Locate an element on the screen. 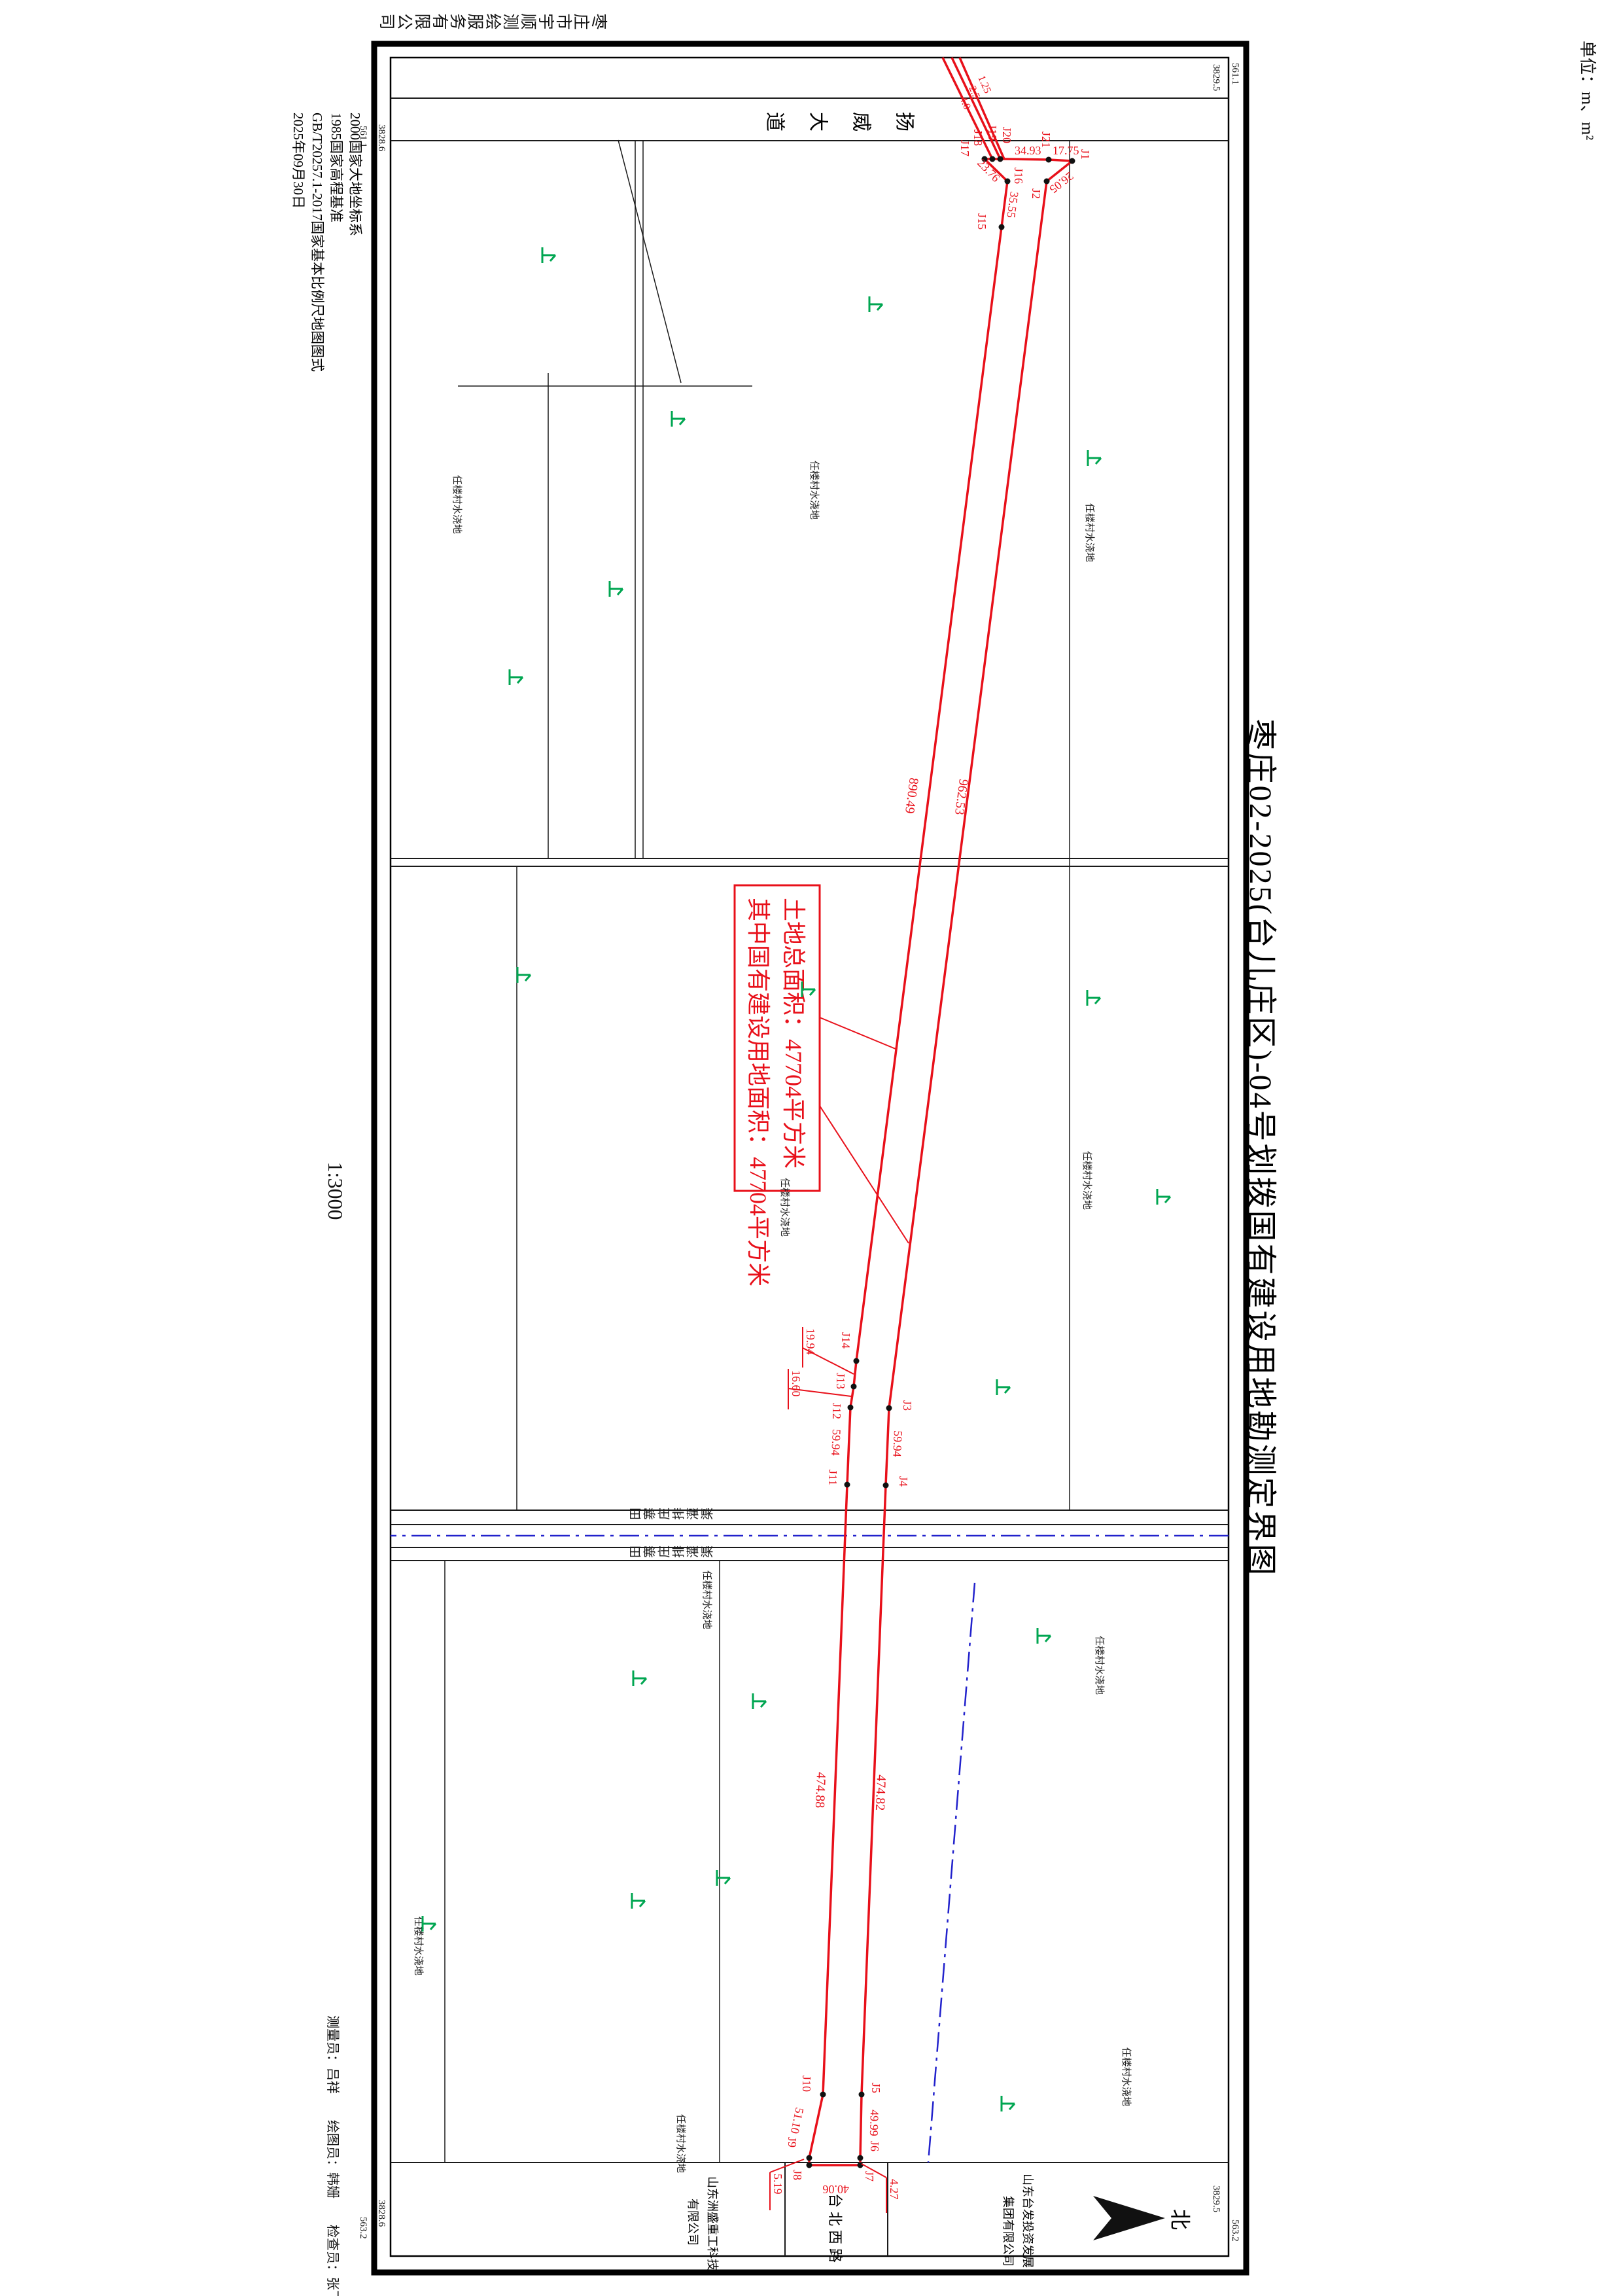  grid-tr-easting: 563.2 is located at coordinates (1235, 2230).